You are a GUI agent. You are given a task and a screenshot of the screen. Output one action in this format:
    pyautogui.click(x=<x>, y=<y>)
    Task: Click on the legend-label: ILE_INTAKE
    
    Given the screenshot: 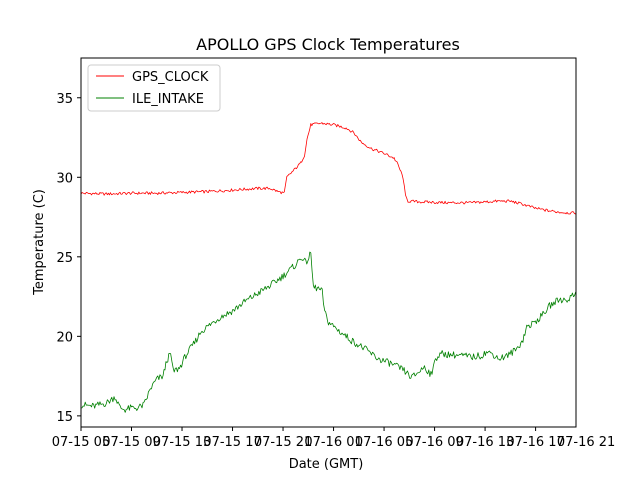 What is the action you would take?
    pyautogui.click(x=168, y=99)
    